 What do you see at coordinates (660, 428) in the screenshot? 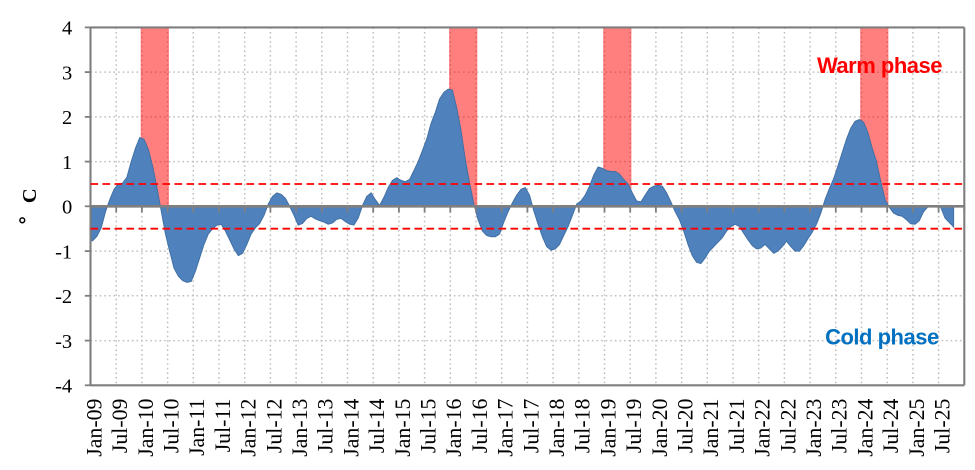
I see `svg-text: Jan-20` at bounding box center [660, 428].